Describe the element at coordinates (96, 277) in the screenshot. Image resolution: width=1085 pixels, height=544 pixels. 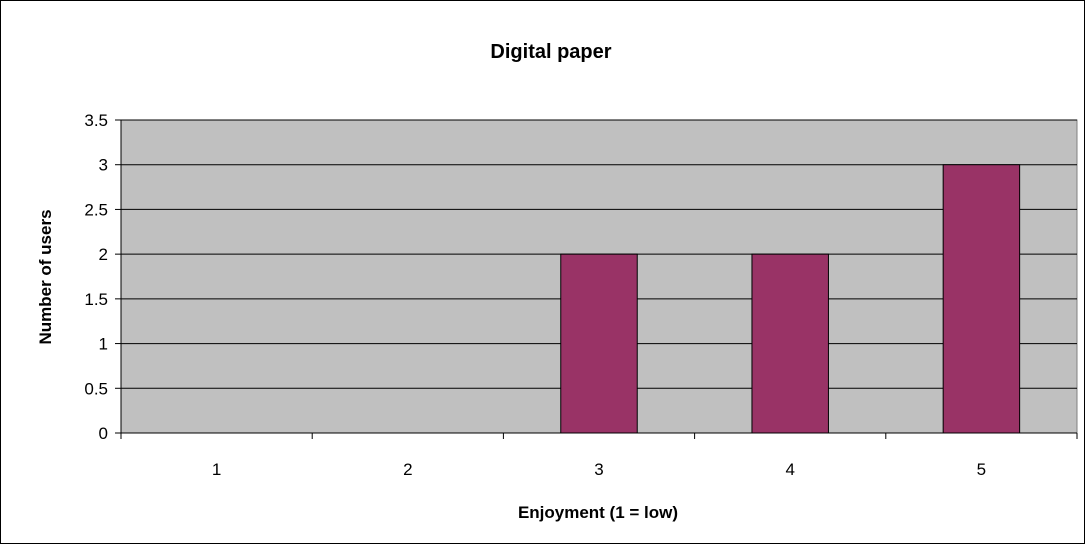
I see `y-tick-labels: 0 0.5 1 1.5 2 2.5 3 3.5` at that location.